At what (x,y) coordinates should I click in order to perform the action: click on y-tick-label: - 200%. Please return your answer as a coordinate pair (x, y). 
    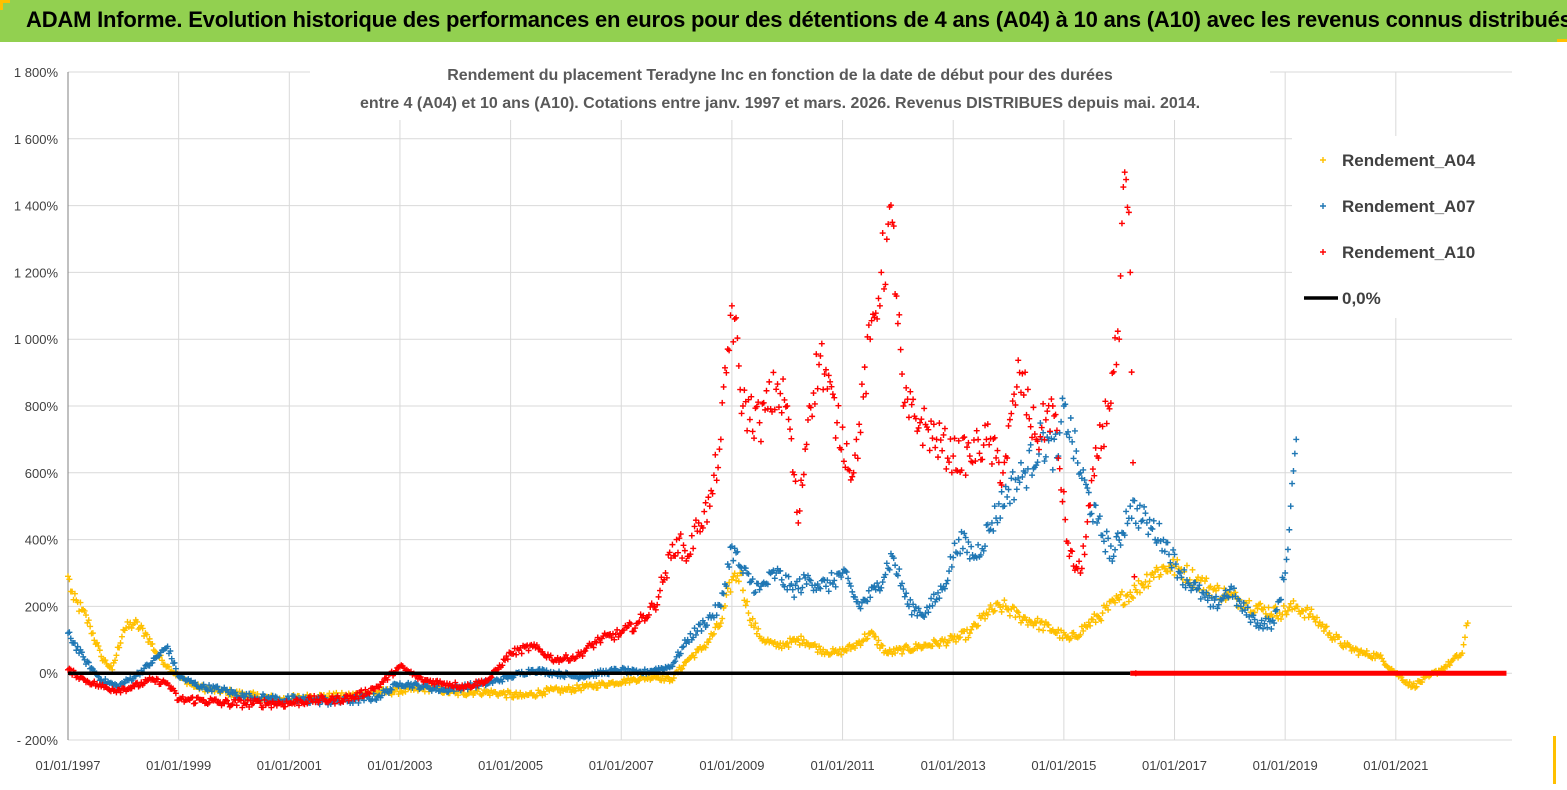
    Looking at the image, I should click on (38, 740).